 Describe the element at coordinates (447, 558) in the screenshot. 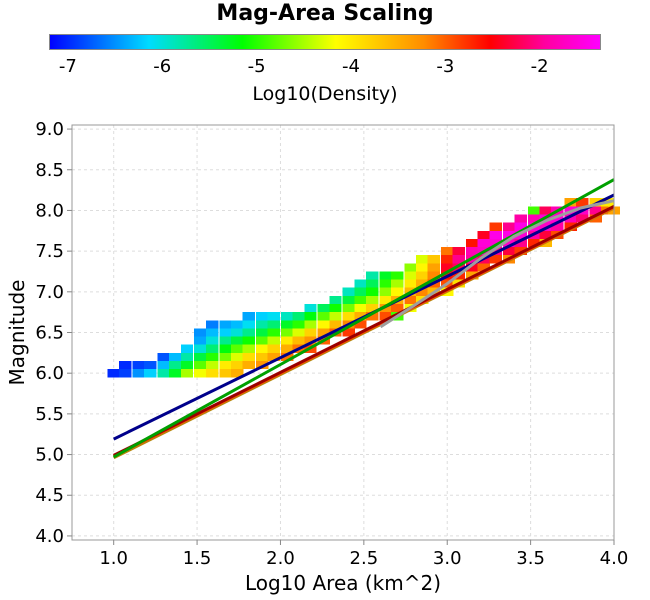

I see `x-tick-label: 3.0` at that location.